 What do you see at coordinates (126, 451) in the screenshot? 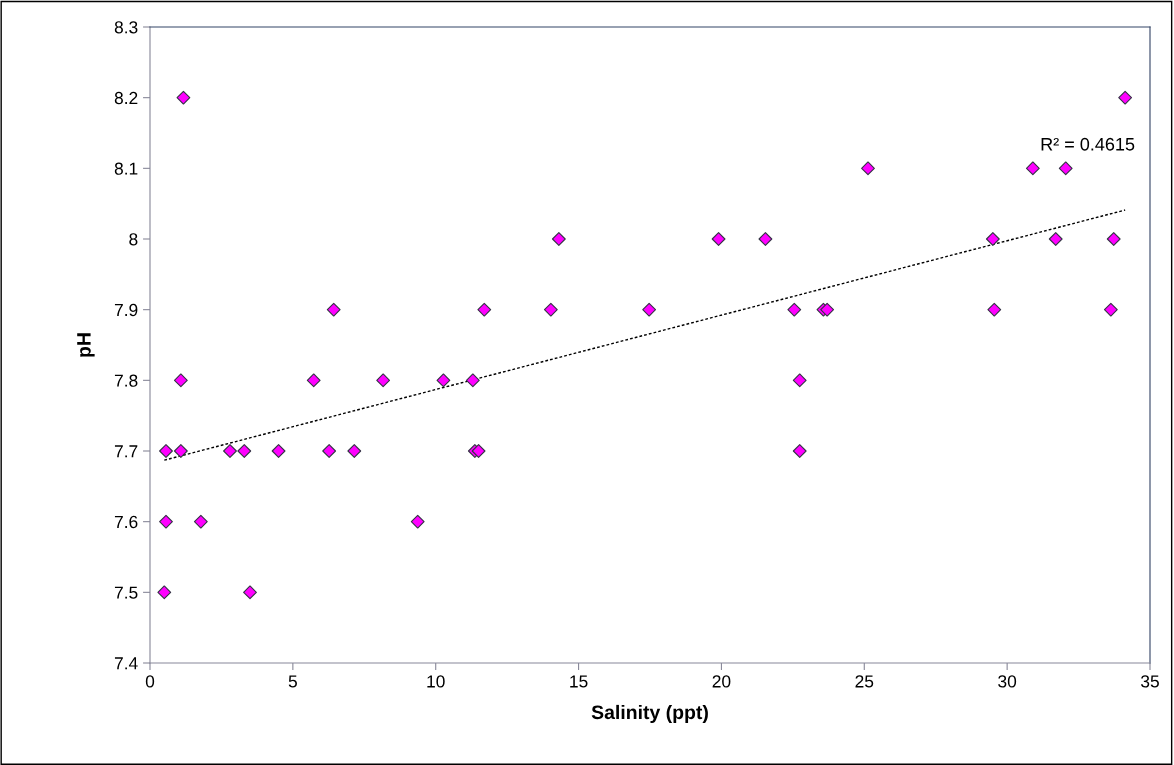
I see `y-tick-label: 7.7` at bounding box center [126, 451].